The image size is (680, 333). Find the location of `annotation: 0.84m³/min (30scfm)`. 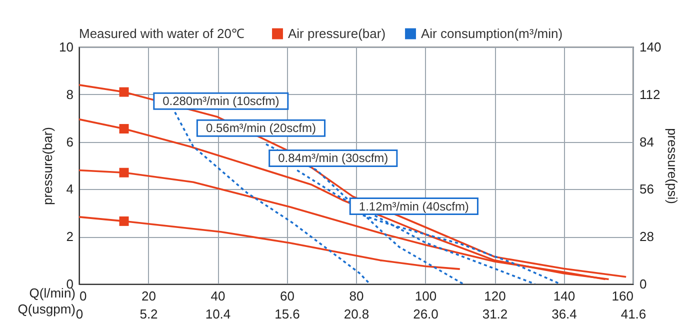

annotation: 0.84m³/min (30scfm) is located at coordinates (333, 158).